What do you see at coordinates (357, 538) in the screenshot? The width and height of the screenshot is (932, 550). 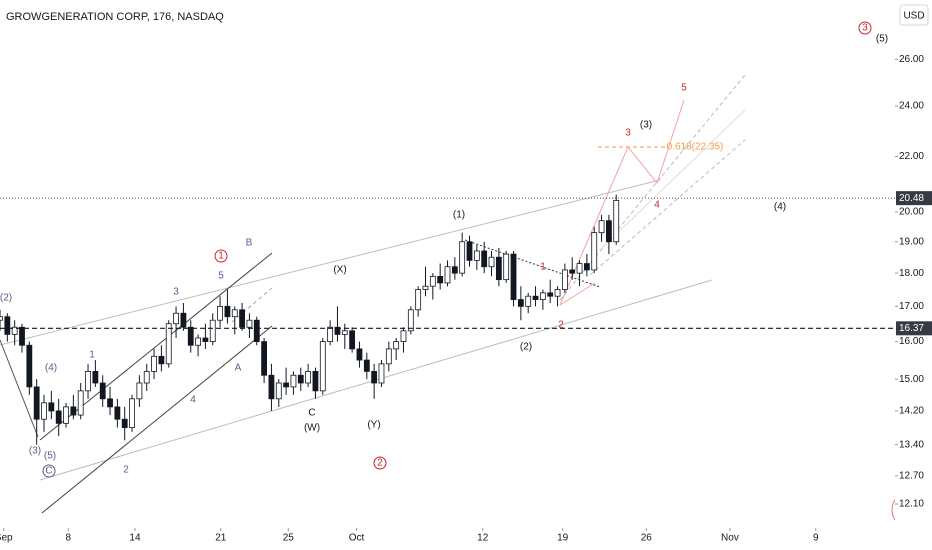 I see `x-tick-label: Oct` at bounding box center [357, 538].